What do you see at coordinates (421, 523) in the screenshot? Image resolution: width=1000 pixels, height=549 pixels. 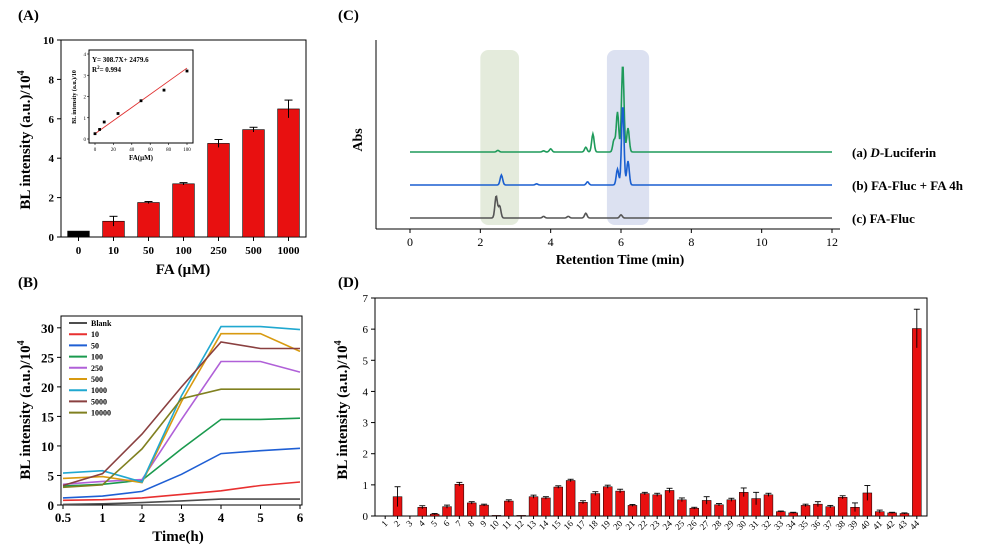 I see `d-xtick-label: 4` at bounding box center [421, 523].